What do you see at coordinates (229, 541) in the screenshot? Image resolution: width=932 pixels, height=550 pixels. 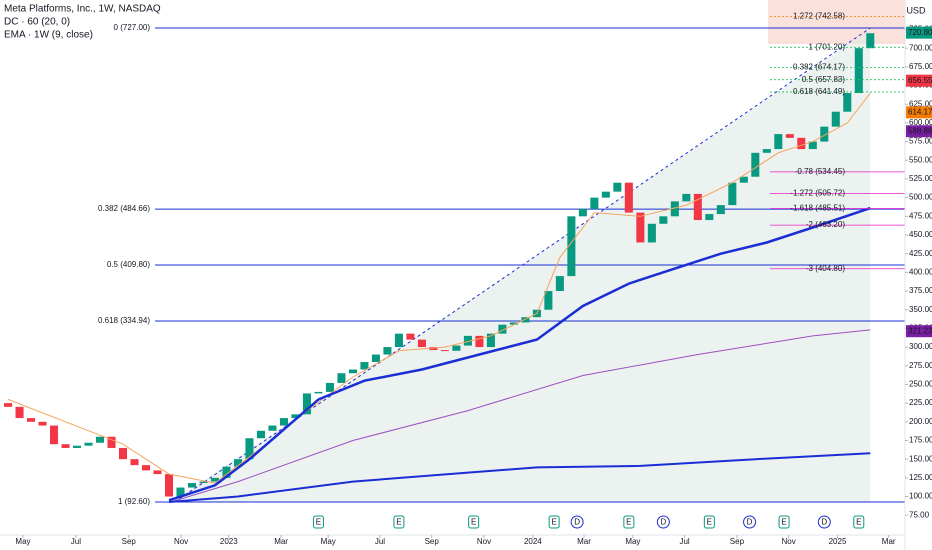 I see `x-tick-label: 2023` at bounding box center [229, 541].